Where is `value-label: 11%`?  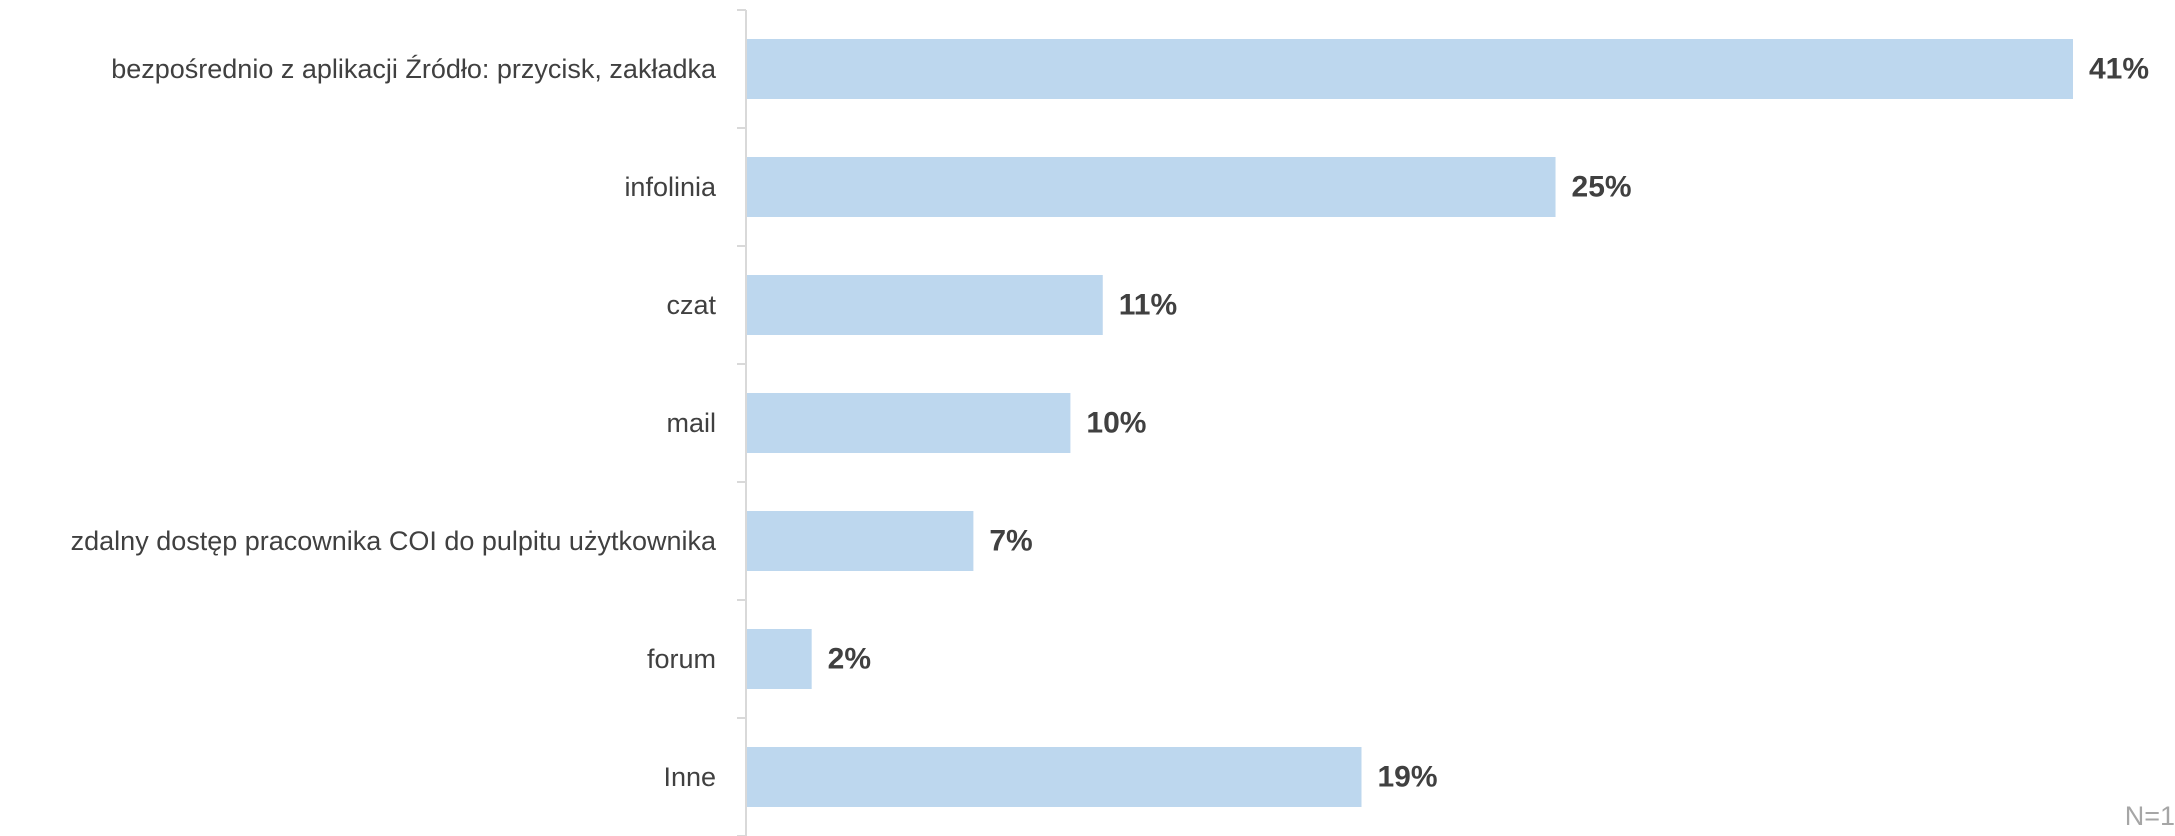
value-label: 11% is located at coordinates (1148, 305).